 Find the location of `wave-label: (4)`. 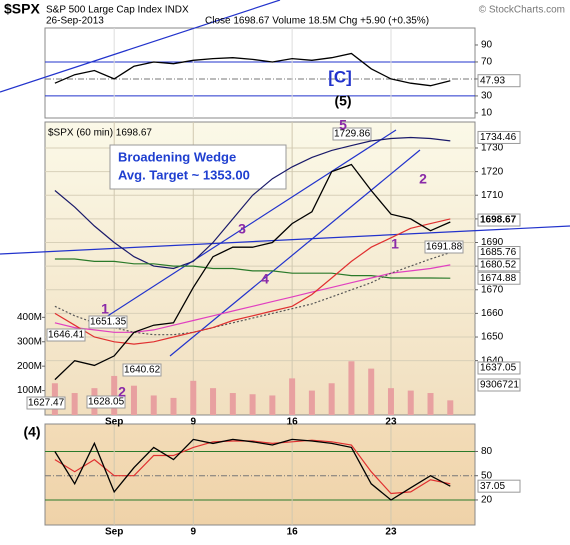

wave-label: (4) is located at coordinates (31, 432).